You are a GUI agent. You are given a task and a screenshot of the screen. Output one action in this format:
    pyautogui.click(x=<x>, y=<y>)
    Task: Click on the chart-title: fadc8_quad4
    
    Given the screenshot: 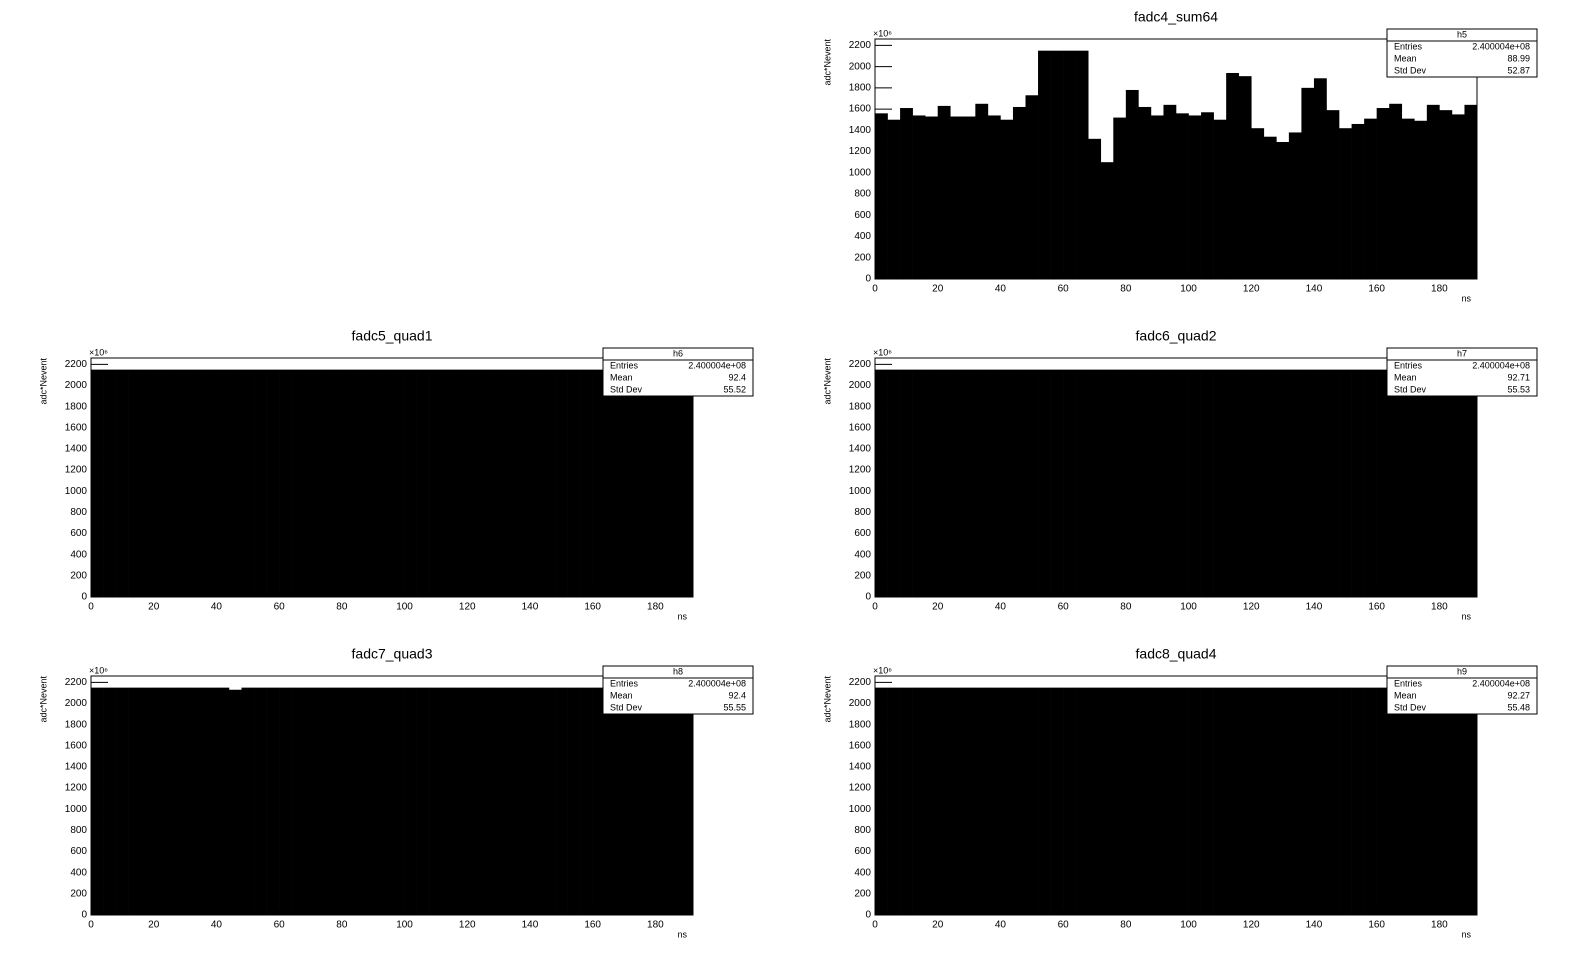 What is the action you would take?
    pyautogui.click(x=1176, y=654)
    